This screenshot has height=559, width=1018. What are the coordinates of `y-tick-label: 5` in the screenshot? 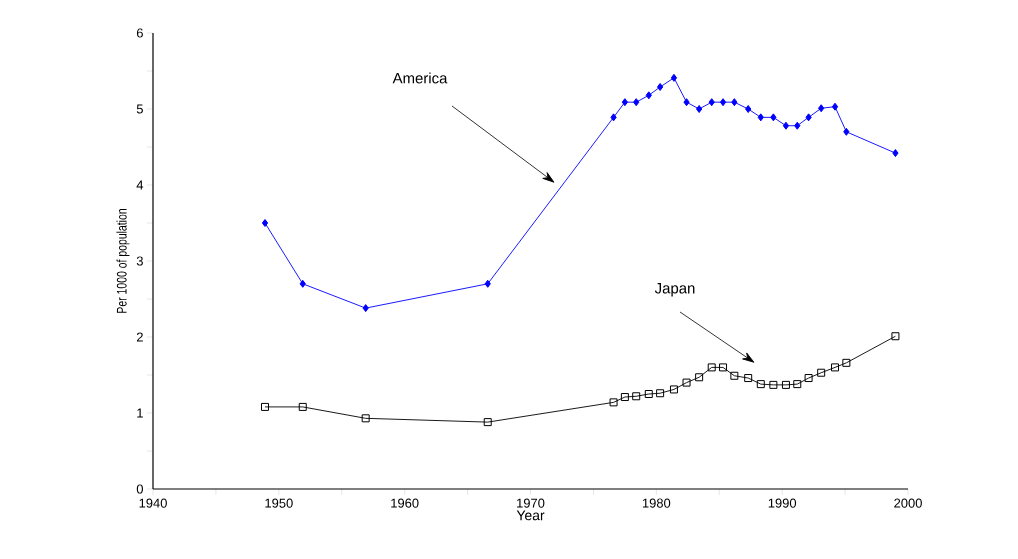 It's located at (139, 109).